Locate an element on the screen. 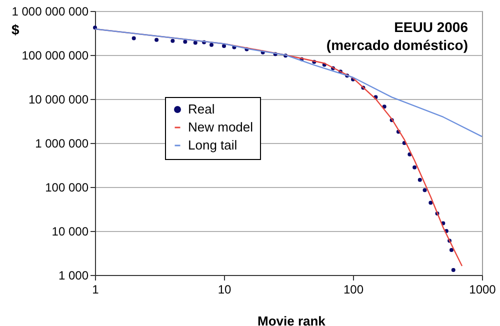  y-tick-label: 10 000 000 is located at coordinates (58, 99).